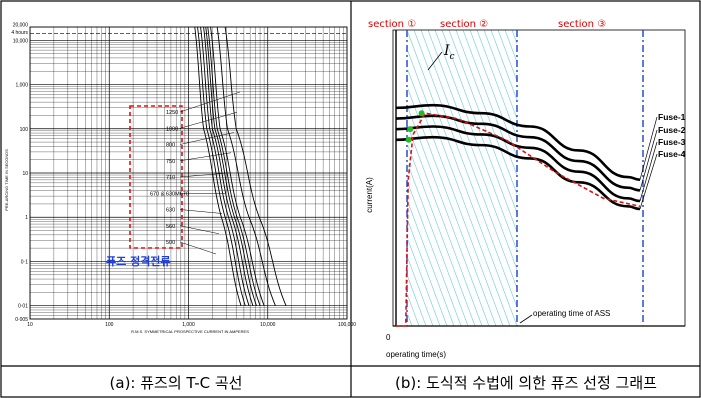  I want to click on section-3-label: section ③, so click(582, 24).